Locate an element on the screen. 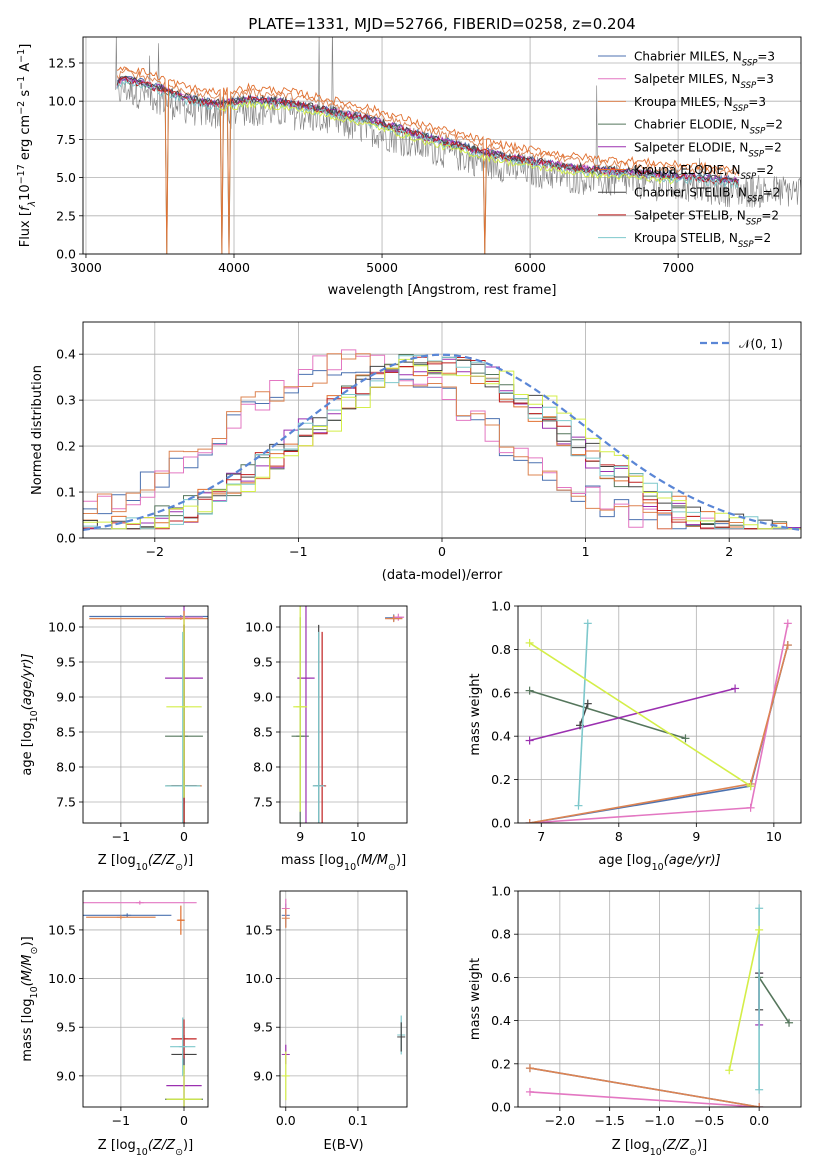 The image size is (819, 1170). legend-entry: Salpeter MILES, NSSP=3 is located at coordinates (704, 81).